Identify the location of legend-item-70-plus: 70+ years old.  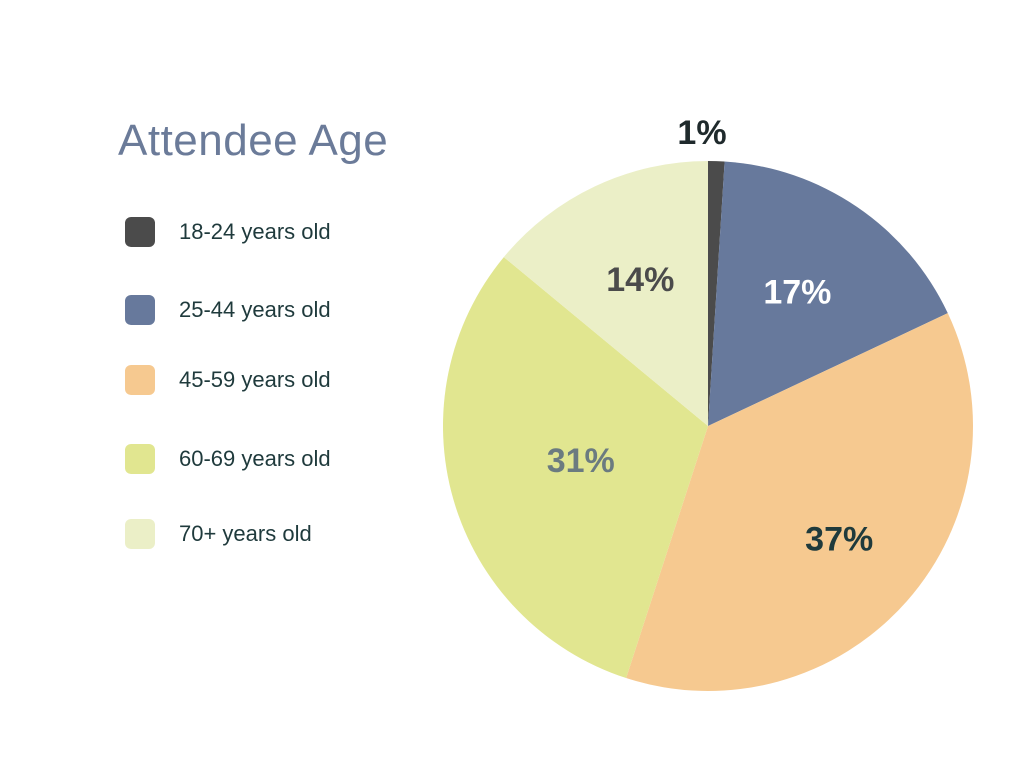
(218, 534).